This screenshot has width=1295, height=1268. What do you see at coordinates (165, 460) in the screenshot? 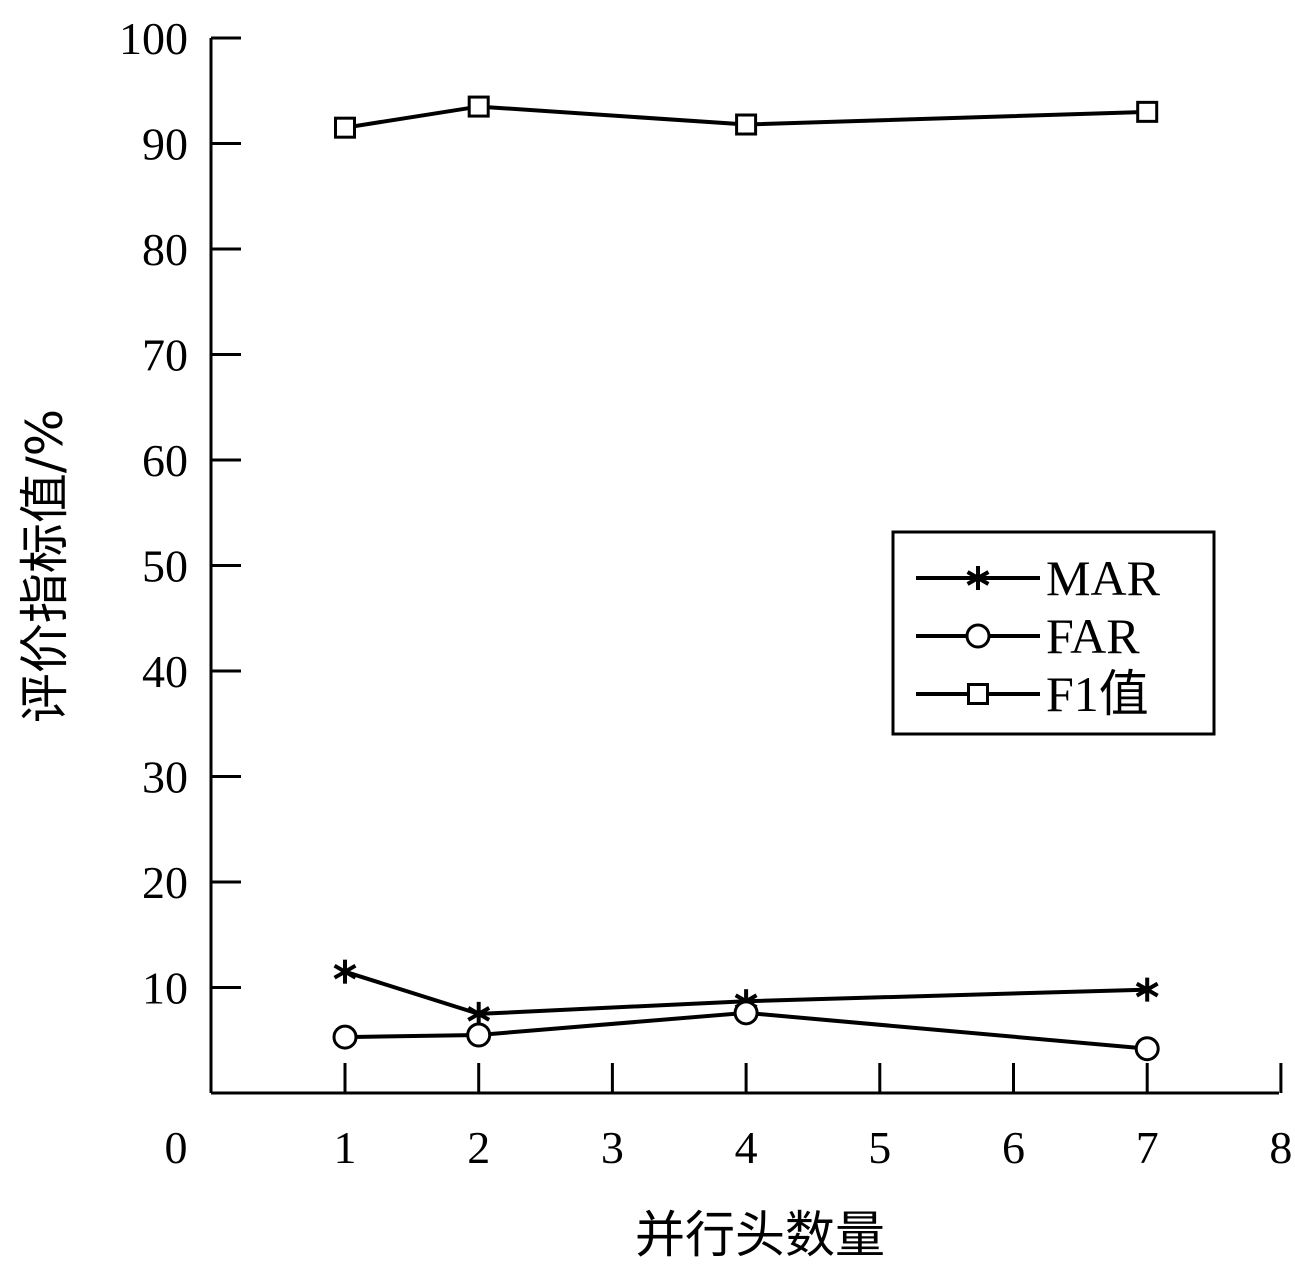
I see `y-tick-label: 60` at bounding box center [165, 460].